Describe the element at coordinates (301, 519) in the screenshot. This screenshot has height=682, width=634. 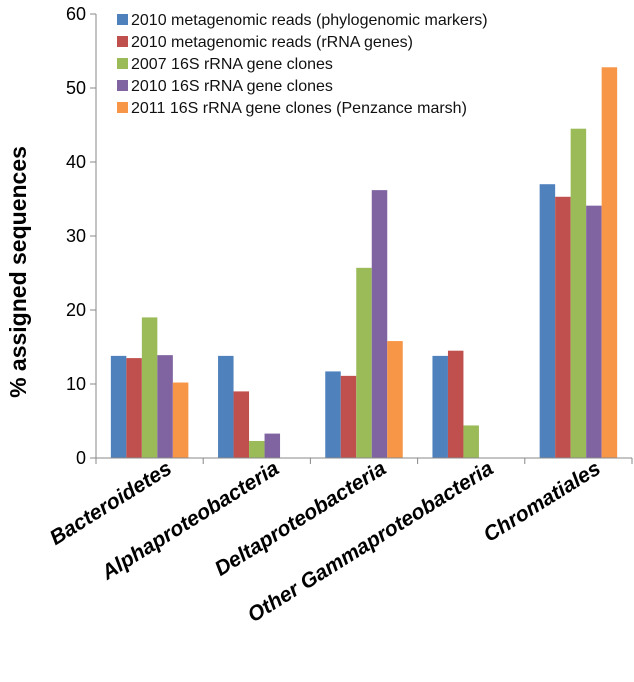
I see `category-label-2: Deltaproteobacteria` at that location.